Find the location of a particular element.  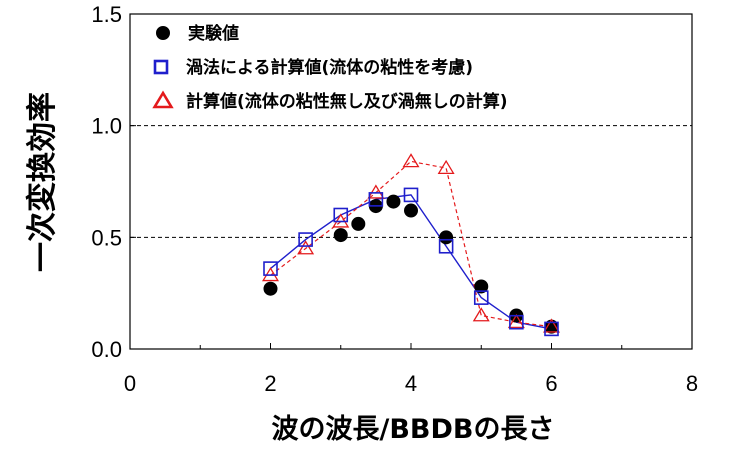

x-tick-label: 6 is located at coordinates (551, 383).